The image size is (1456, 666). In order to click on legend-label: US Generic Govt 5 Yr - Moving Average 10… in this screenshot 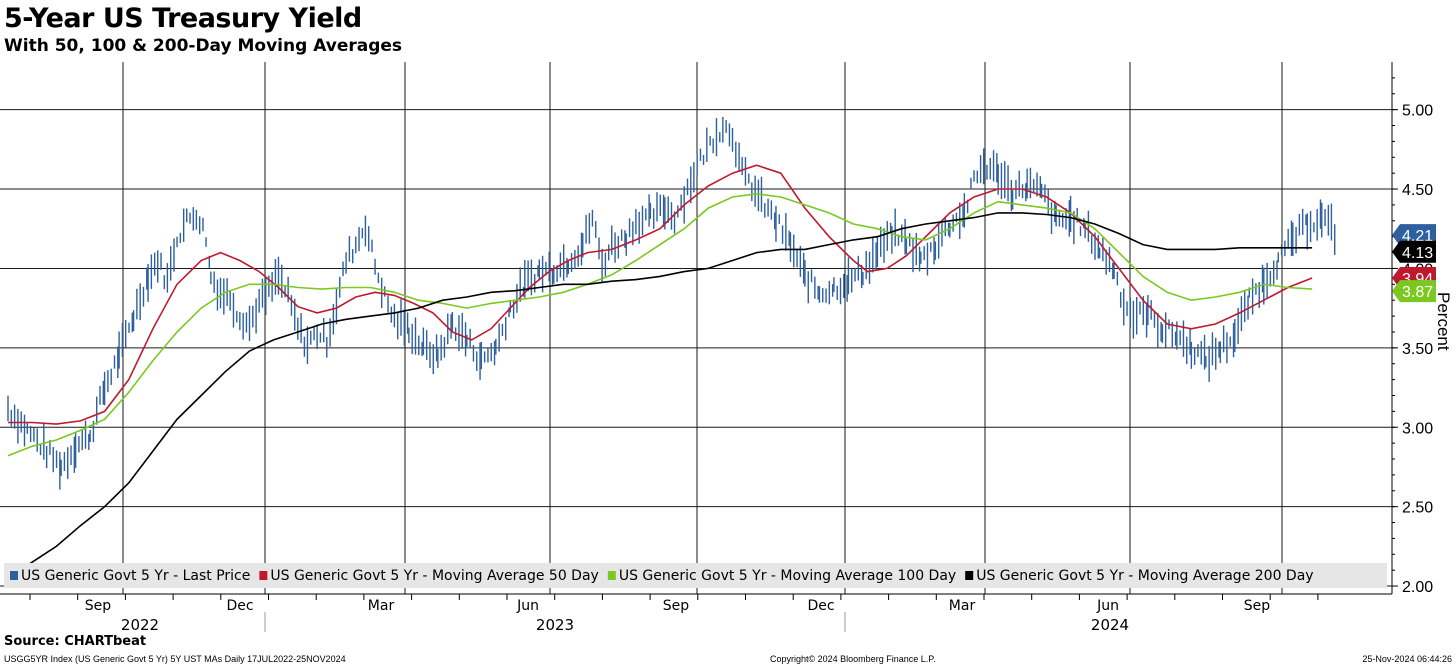, I will do `click(787, 576)`.